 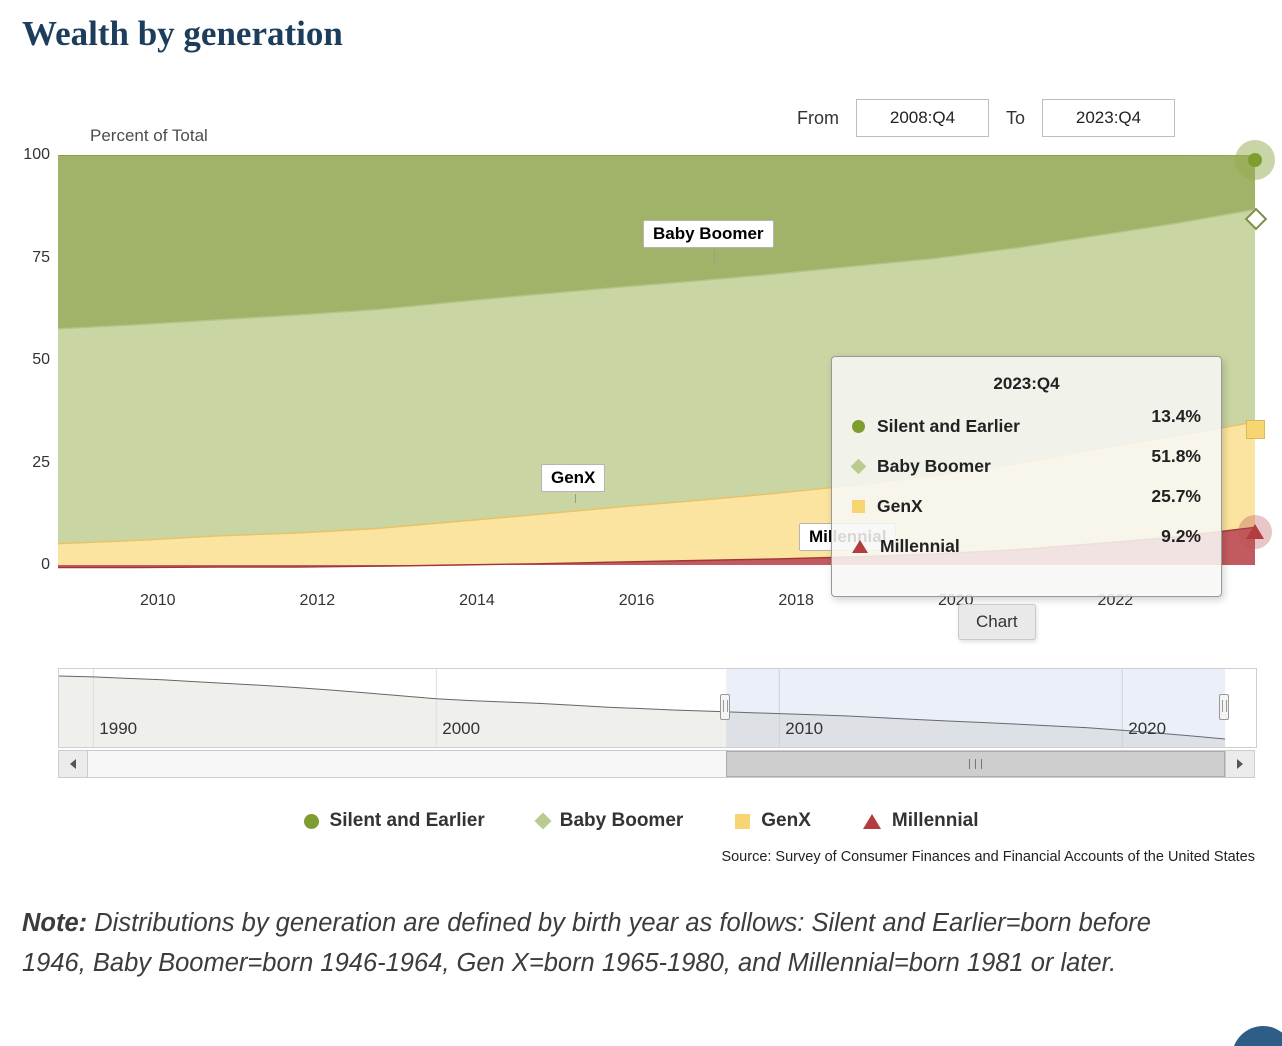 I want to click on navigator, so click(x=657, y=708).